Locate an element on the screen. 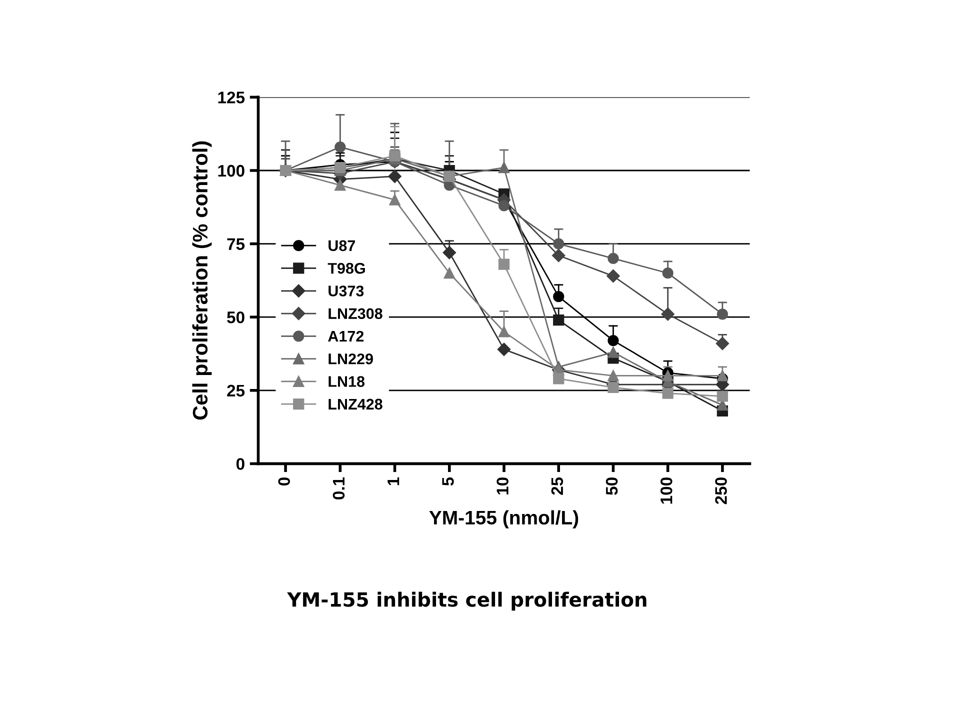 This screenshot has height=720, width=960. x-tick-label: 10 is located at coordinates (502, 486).